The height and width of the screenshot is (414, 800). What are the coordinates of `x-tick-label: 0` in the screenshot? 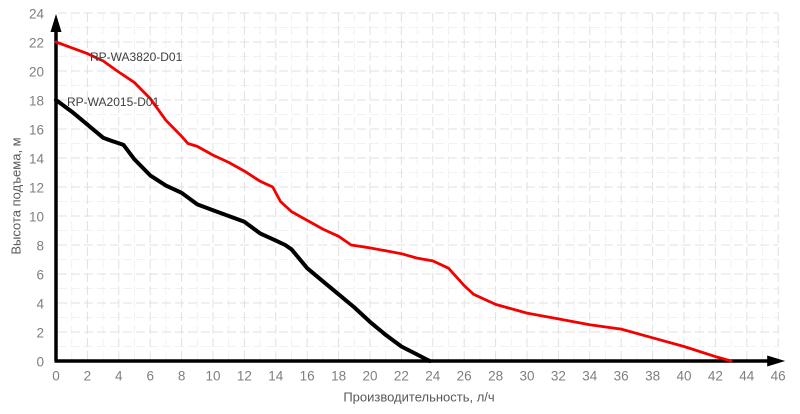 It's located at (56, 376).